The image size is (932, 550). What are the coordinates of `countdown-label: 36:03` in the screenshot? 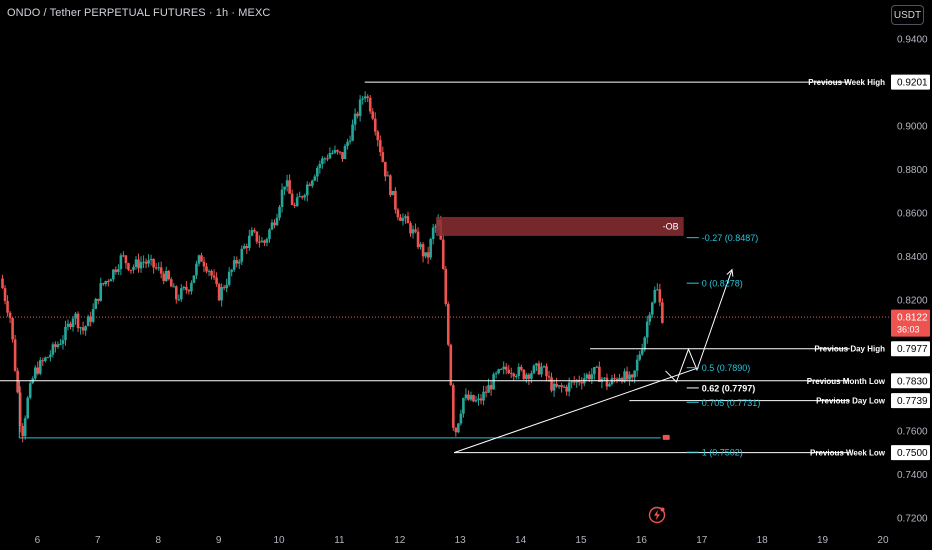 It's located at (908, 330).